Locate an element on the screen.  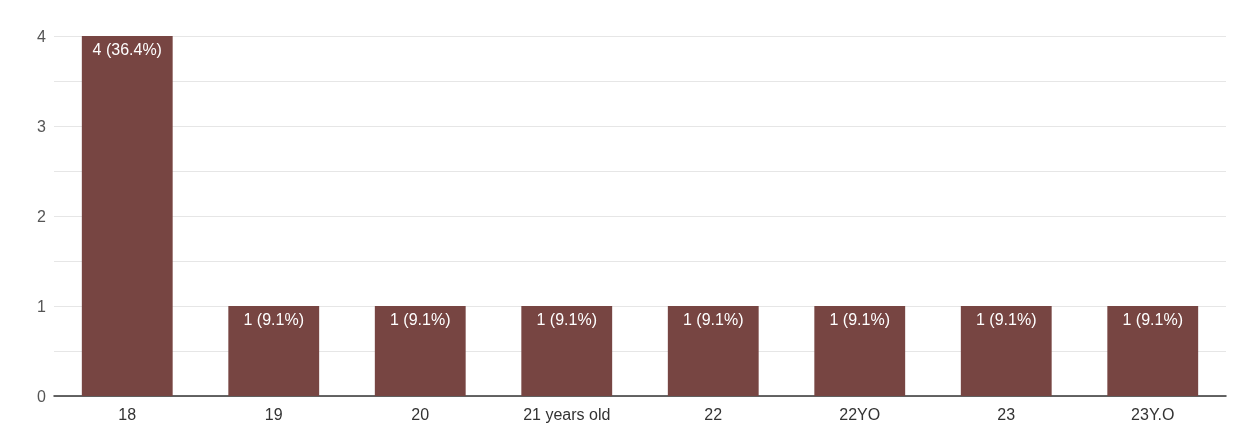
x-tick-label: 23 is located at coordinates (1006, 414).